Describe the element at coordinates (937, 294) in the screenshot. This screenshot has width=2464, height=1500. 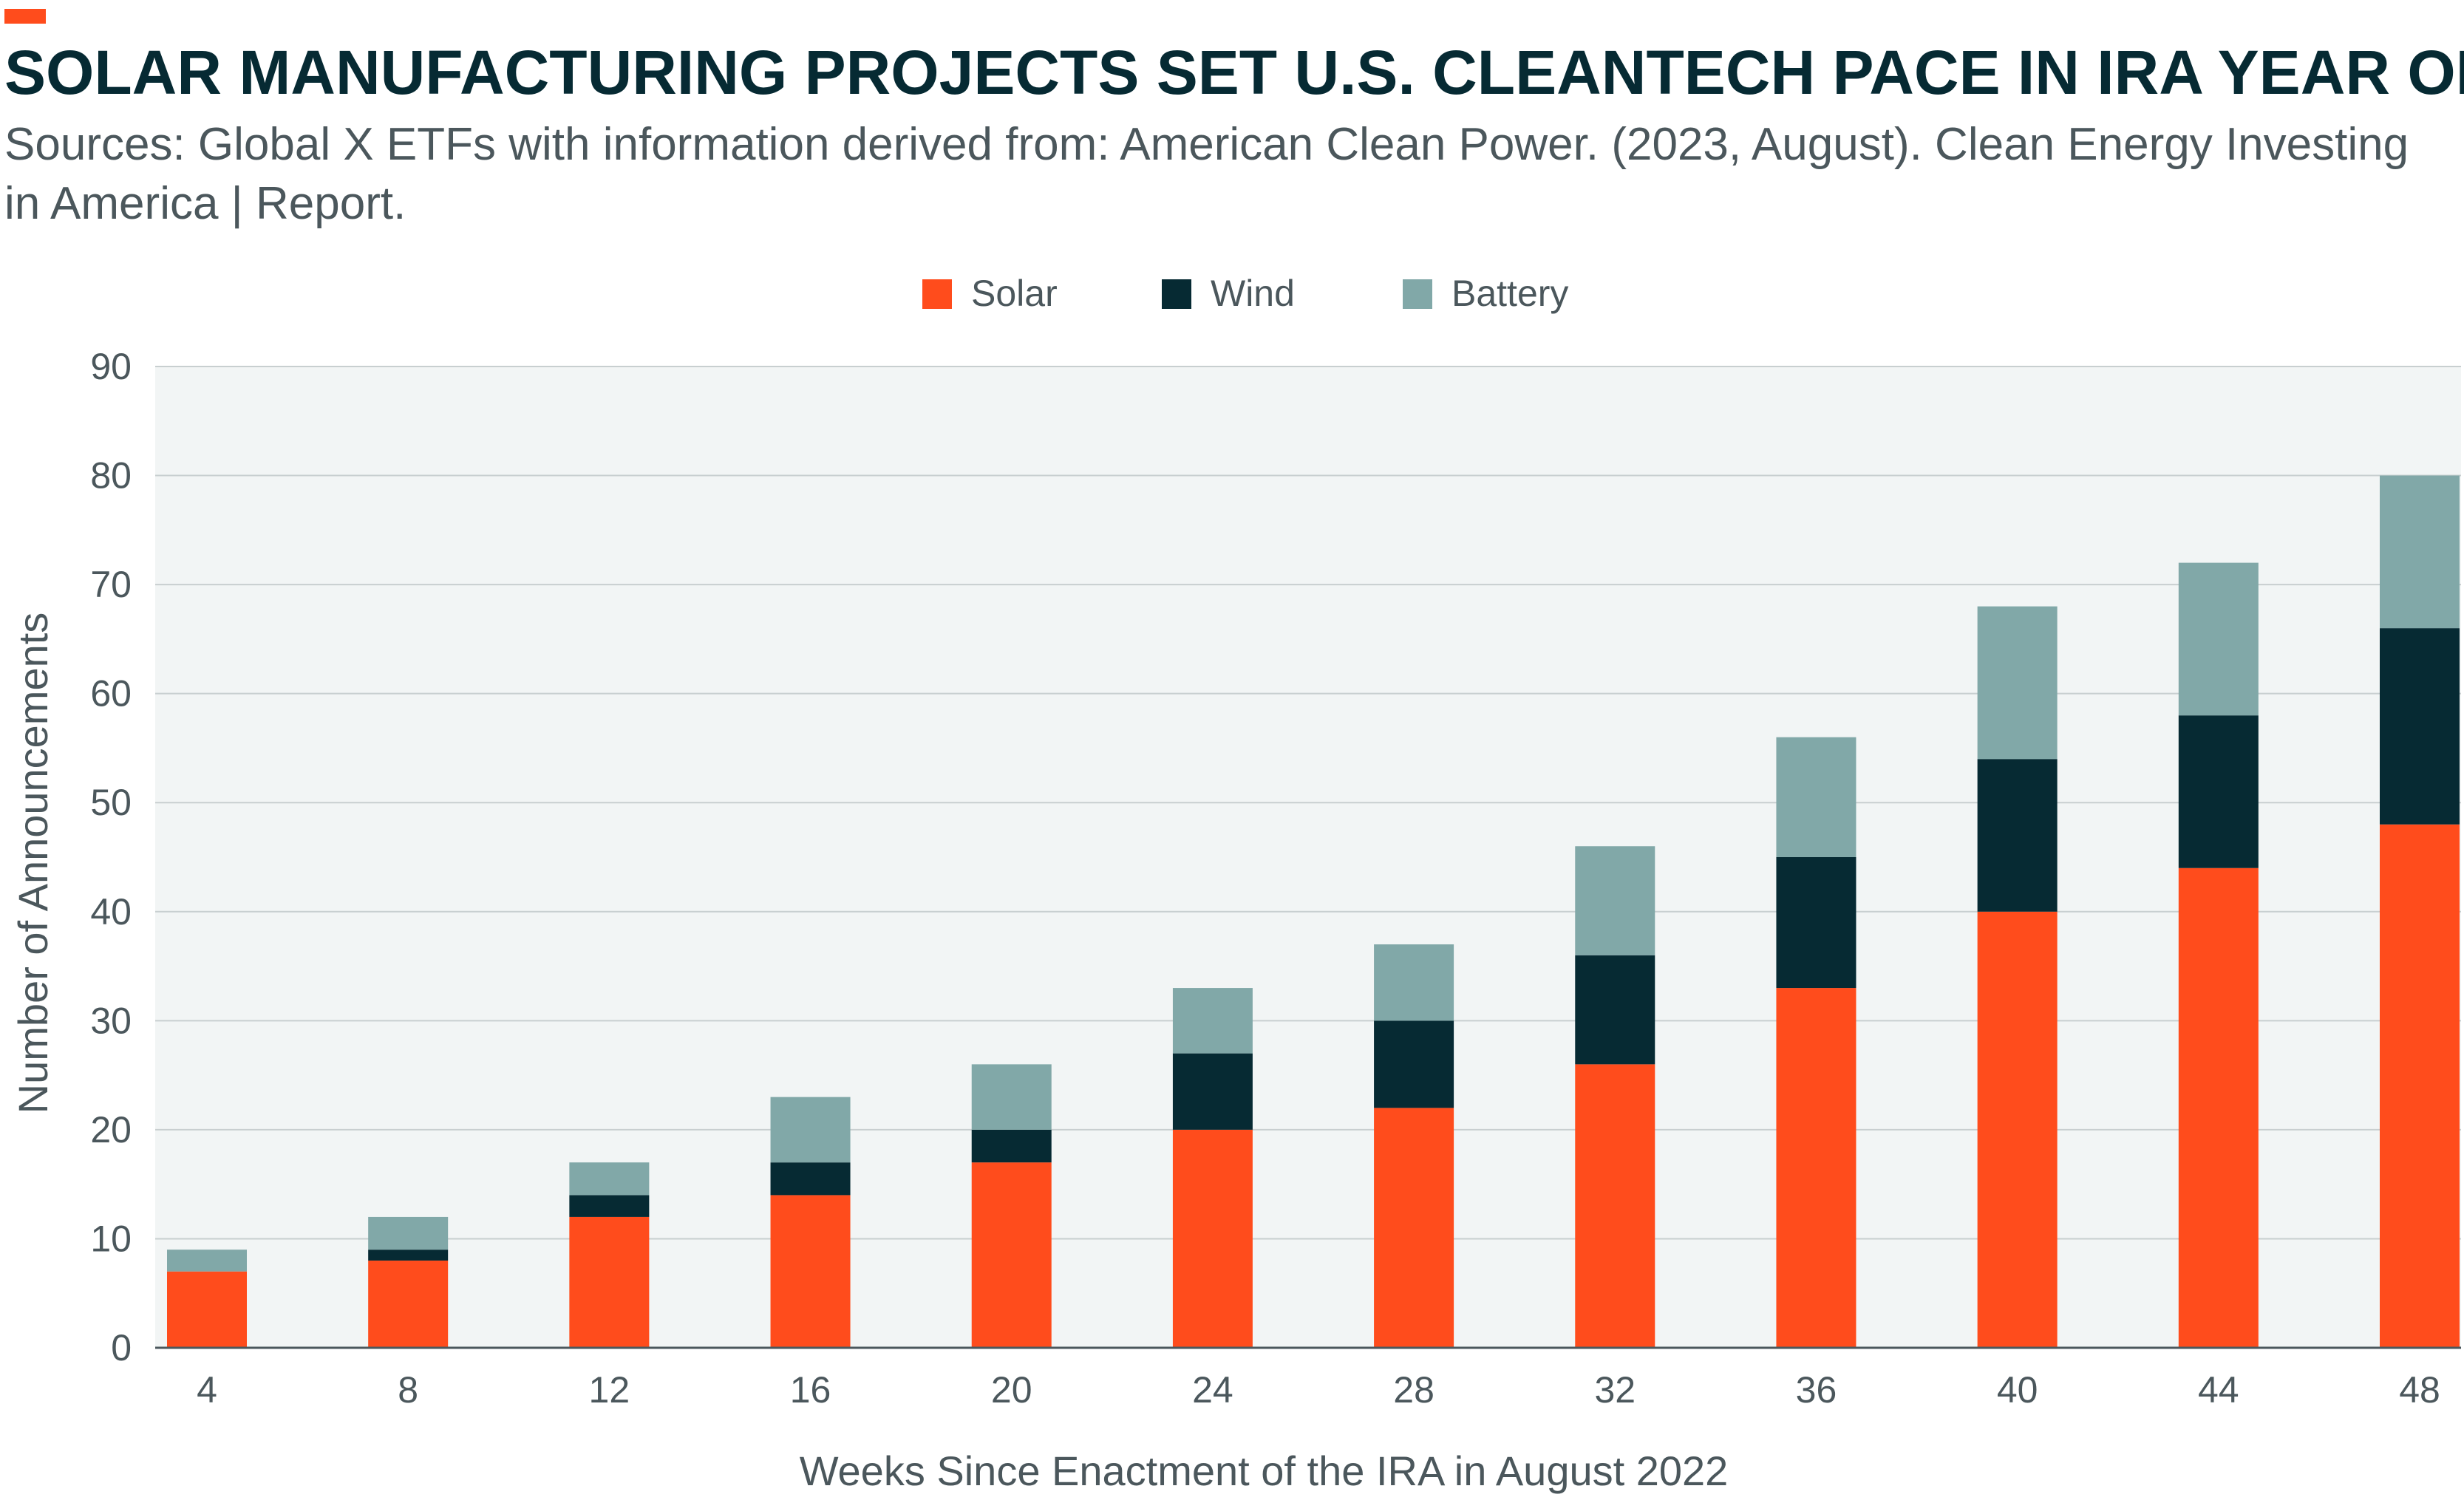
I see `legend-swatch-solar` at that location.